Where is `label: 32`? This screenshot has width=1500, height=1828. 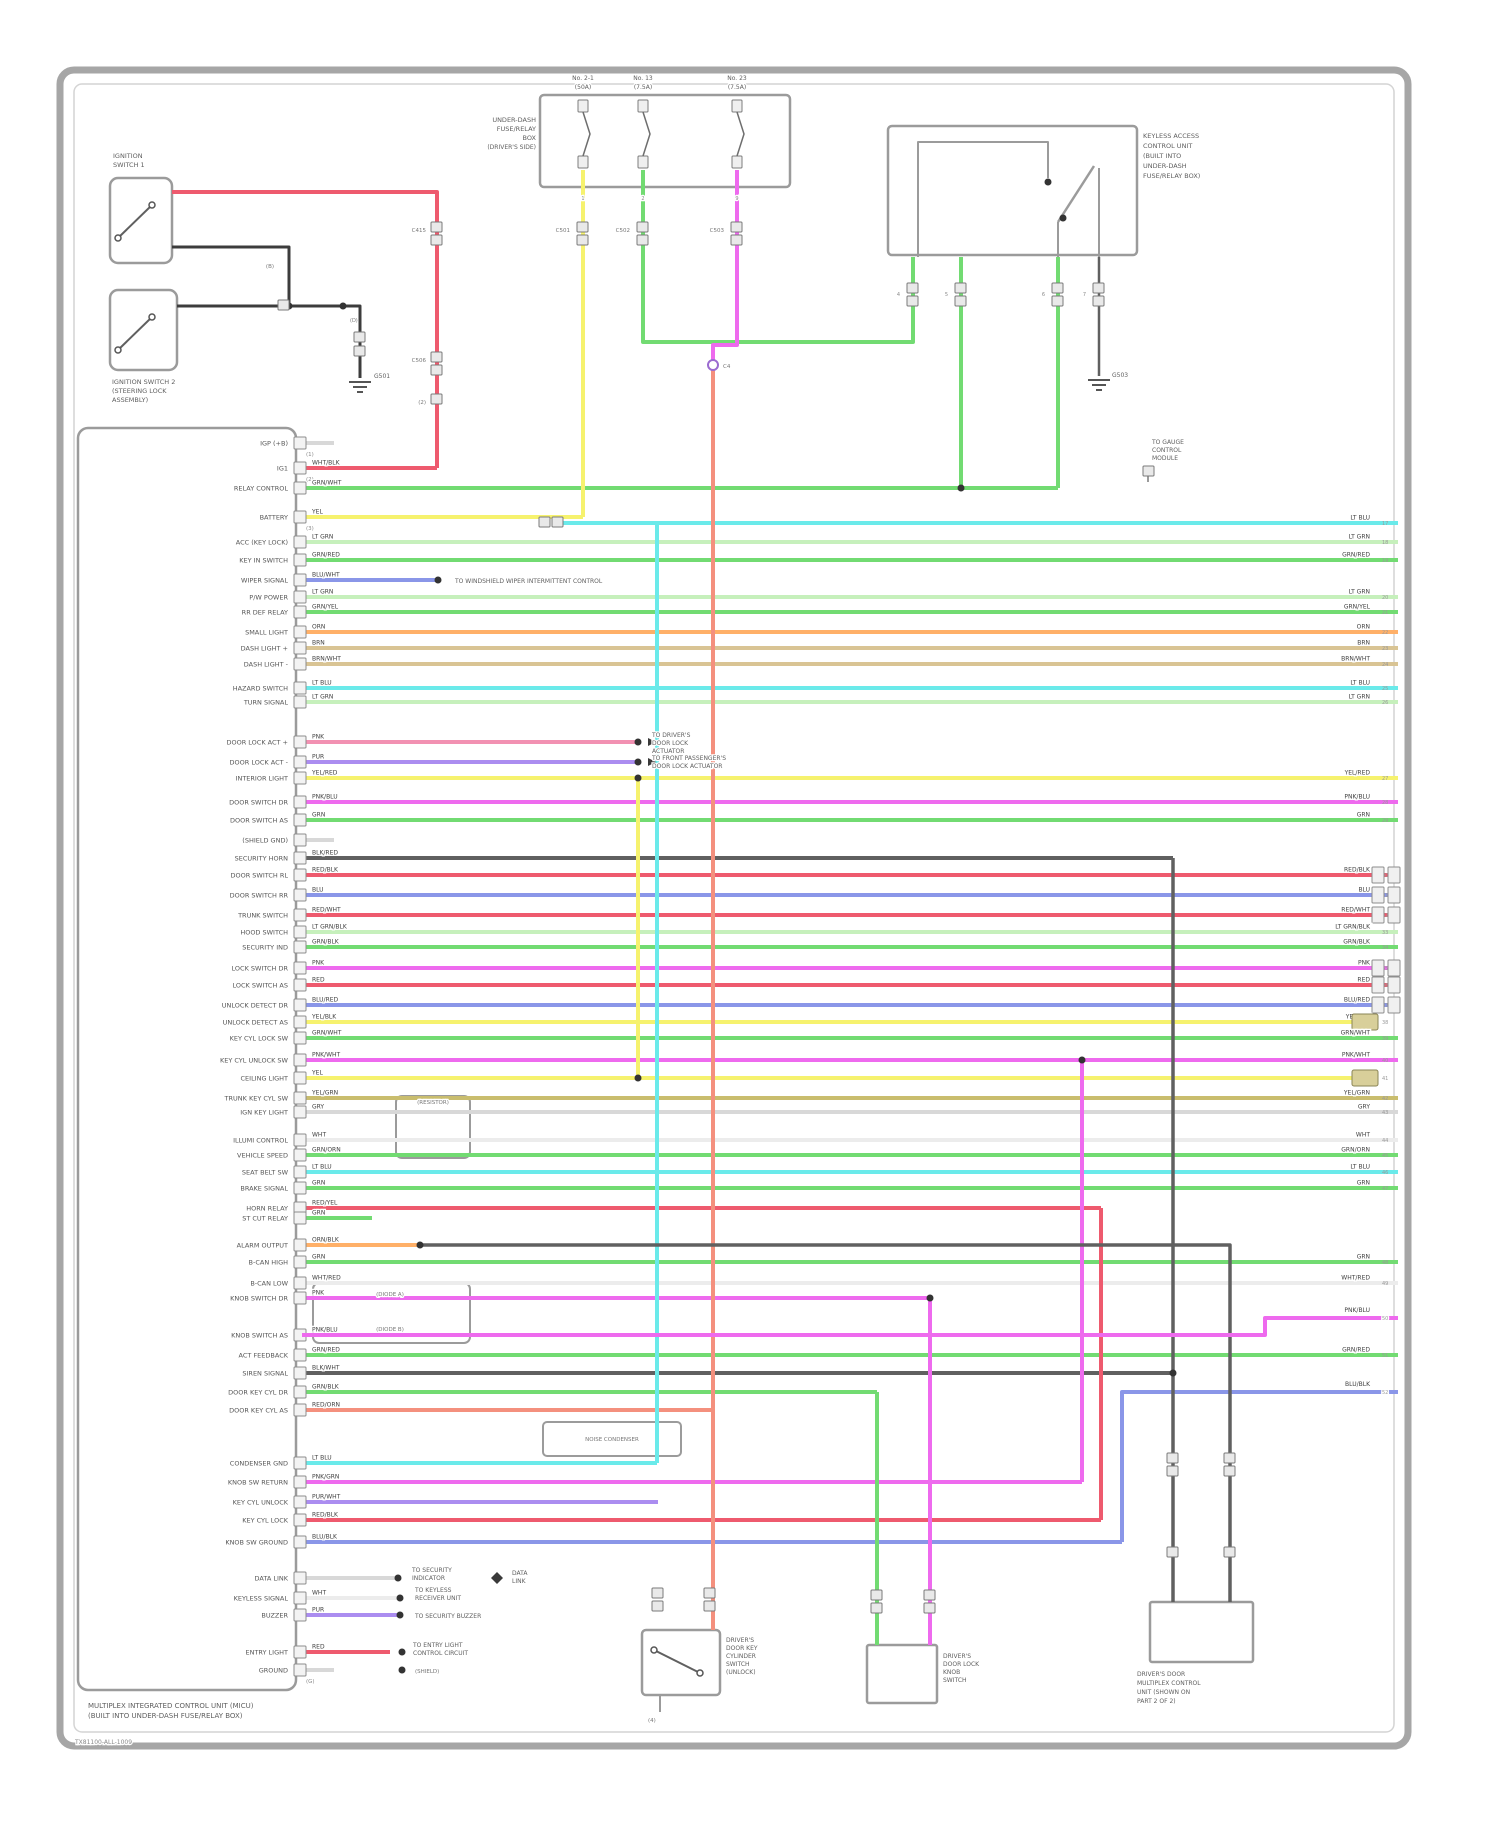
label: 32 is located at coordinates (1385, 916).